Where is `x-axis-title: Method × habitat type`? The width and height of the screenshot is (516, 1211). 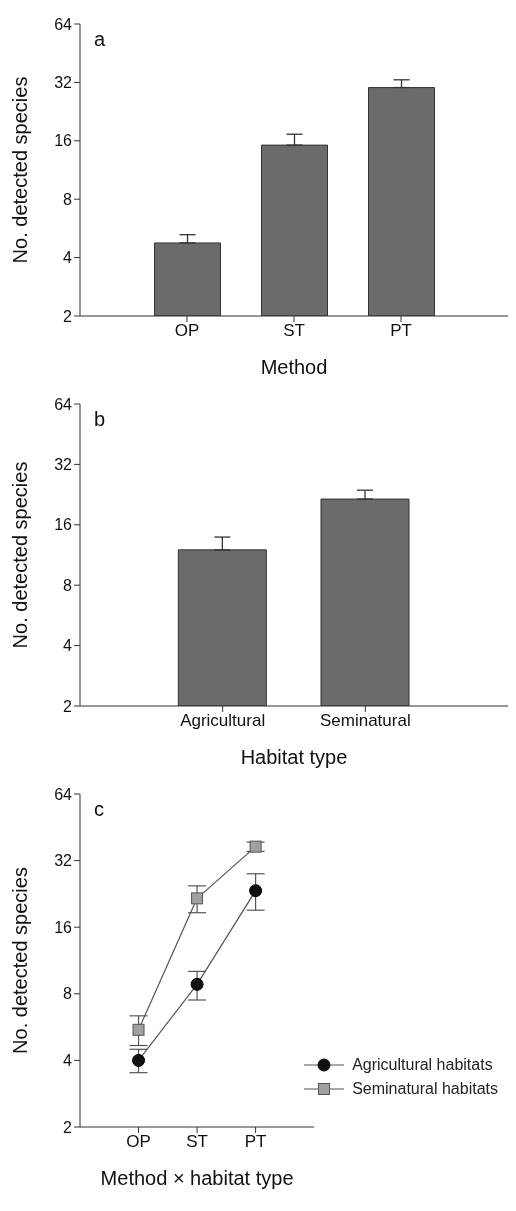
x-axis-title: Method × habitat type is located at coordinates (197, 1178).